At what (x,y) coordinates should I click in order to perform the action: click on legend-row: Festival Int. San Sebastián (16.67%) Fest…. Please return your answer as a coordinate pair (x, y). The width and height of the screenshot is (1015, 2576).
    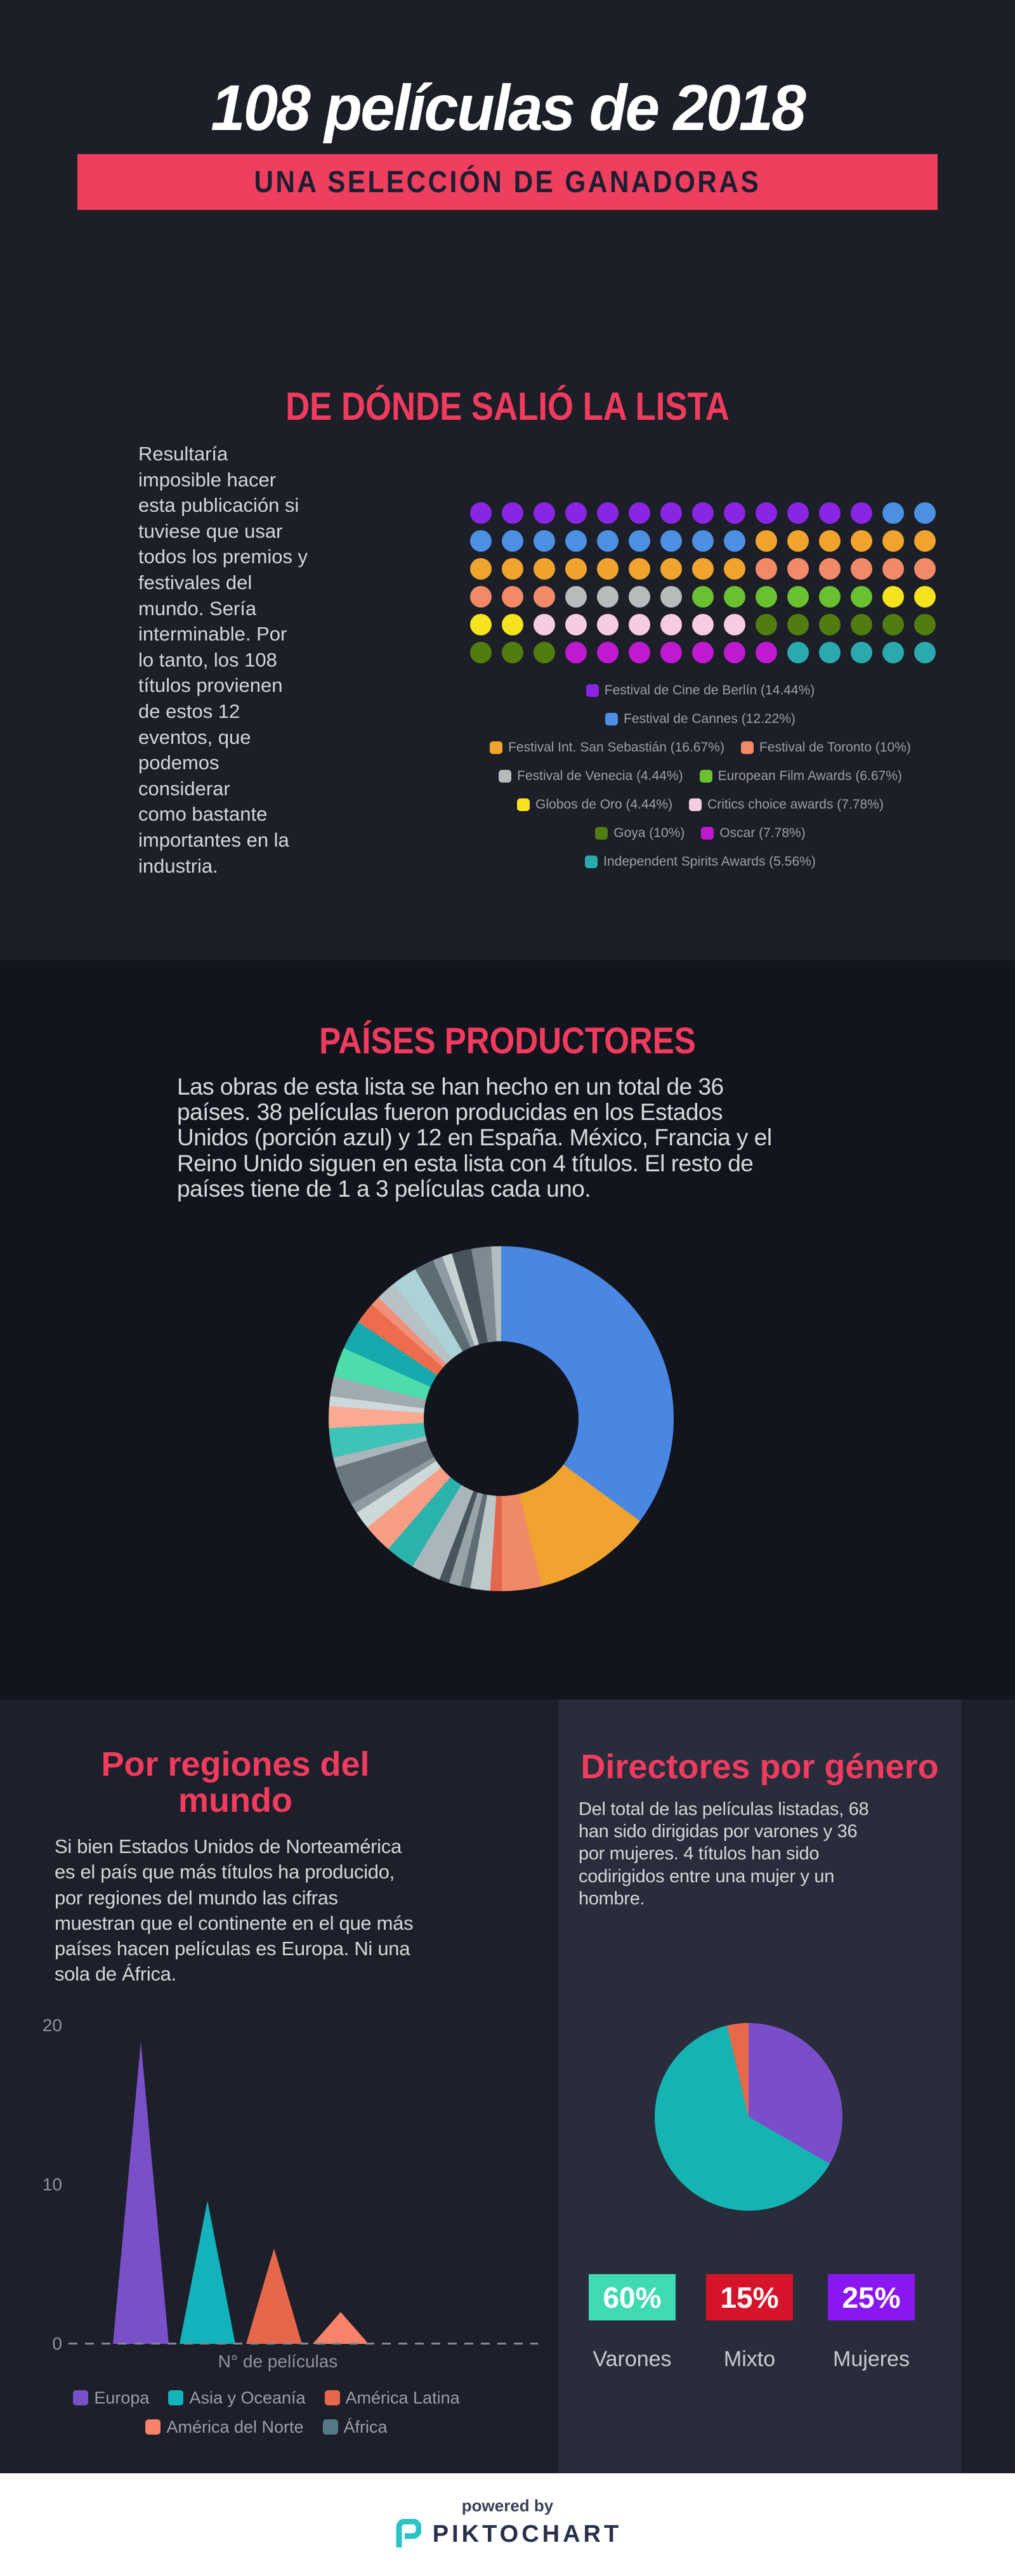
    Looking at the image, I should click on (701, 747).